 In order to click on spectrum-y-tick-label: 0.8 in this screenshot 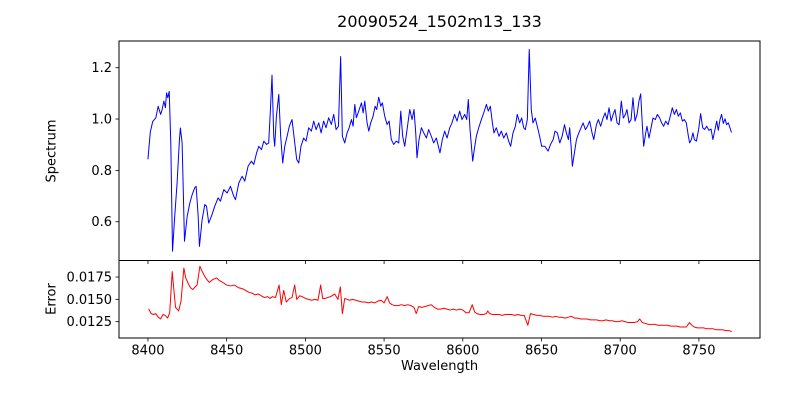, I will do `click(101, 171)`.